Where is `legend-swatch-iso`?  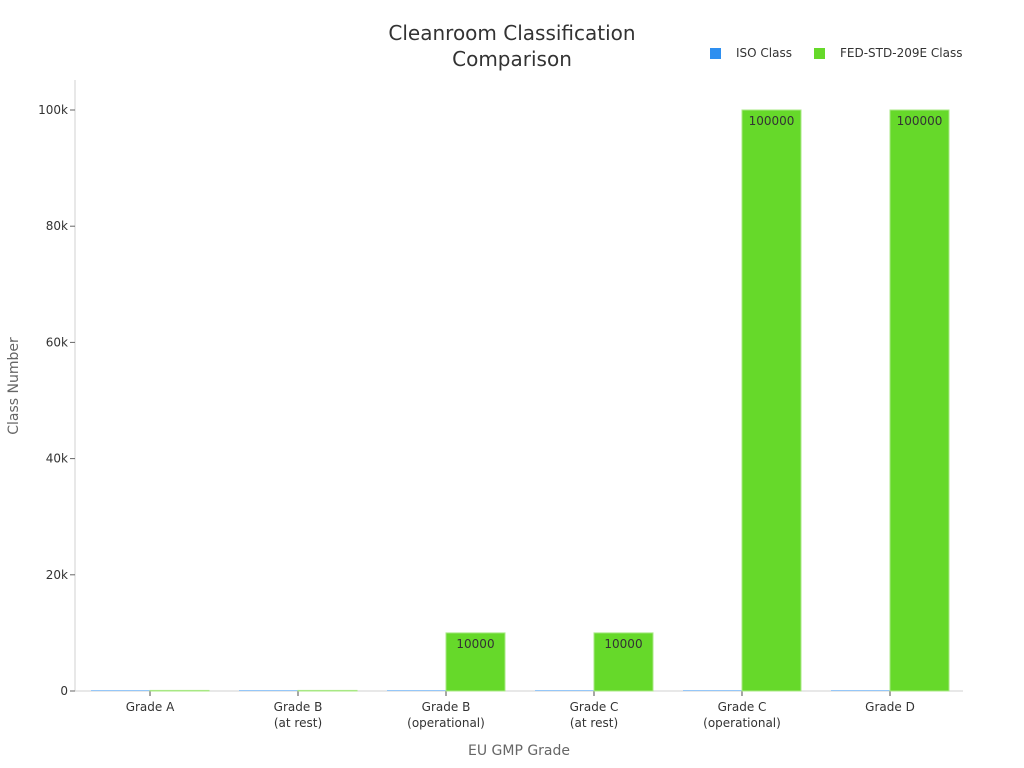 legend-swatch-iso is located at coordinates (715, 53).